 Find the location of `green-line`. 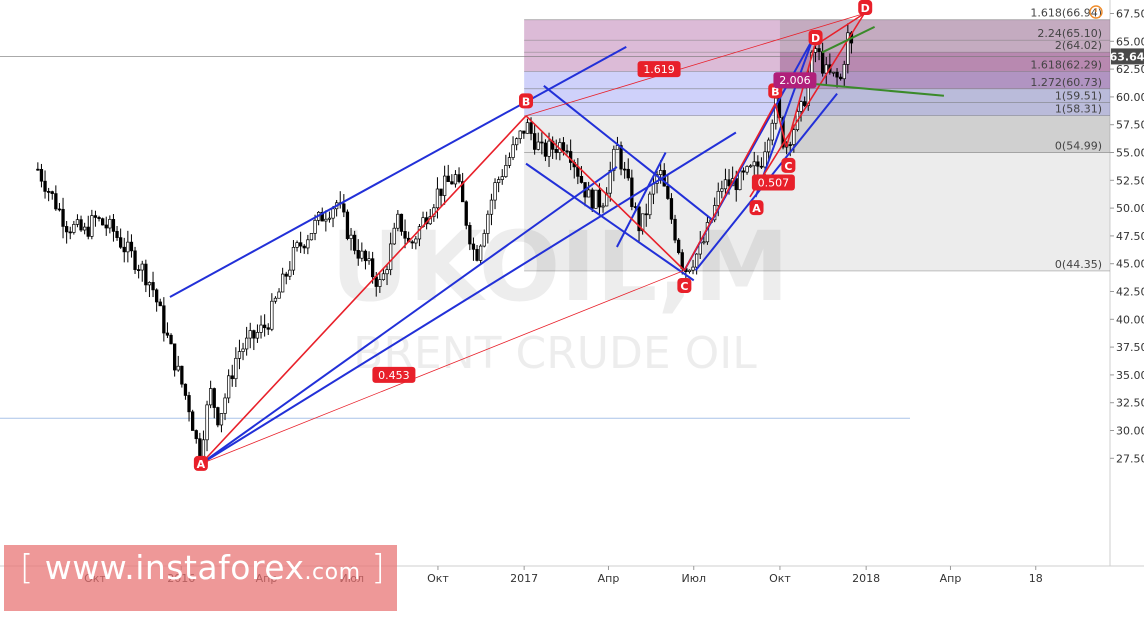

green-line is located at coordinates (848, 39).